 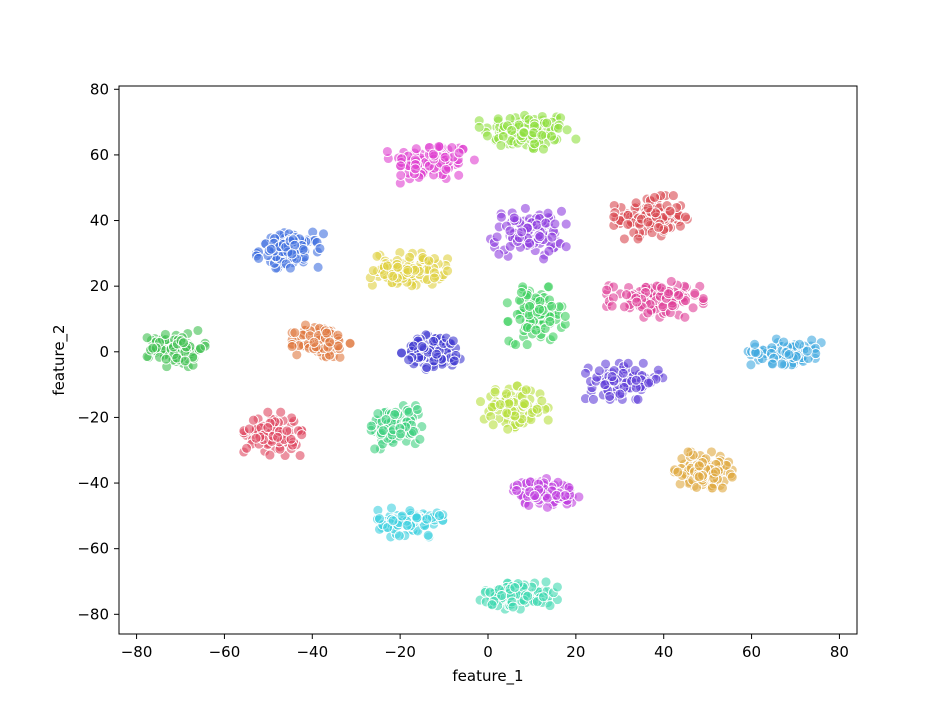 I want to click on x-tick-label: 60, so click(x=751, y=652).